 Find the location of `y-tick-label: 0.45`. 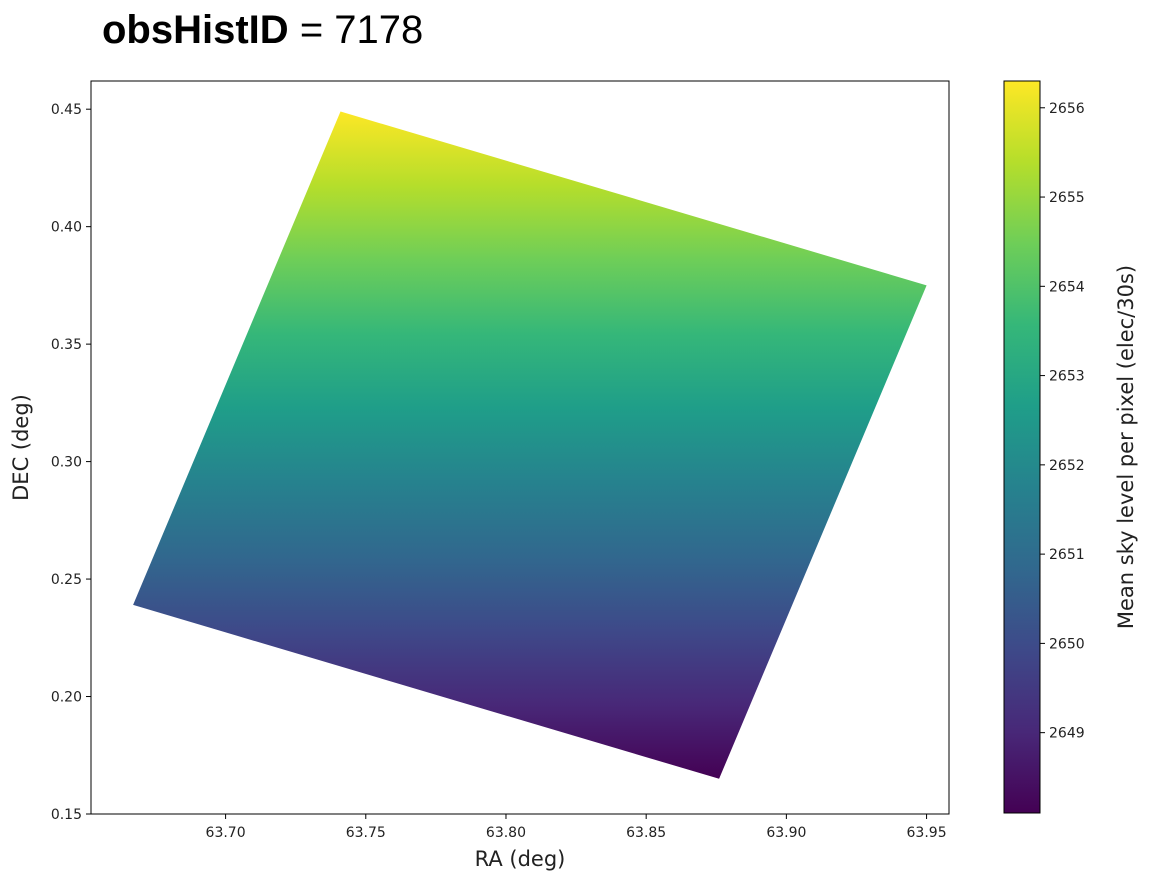

y-tick-label: 0.45 is located at coordinates (66, 110).